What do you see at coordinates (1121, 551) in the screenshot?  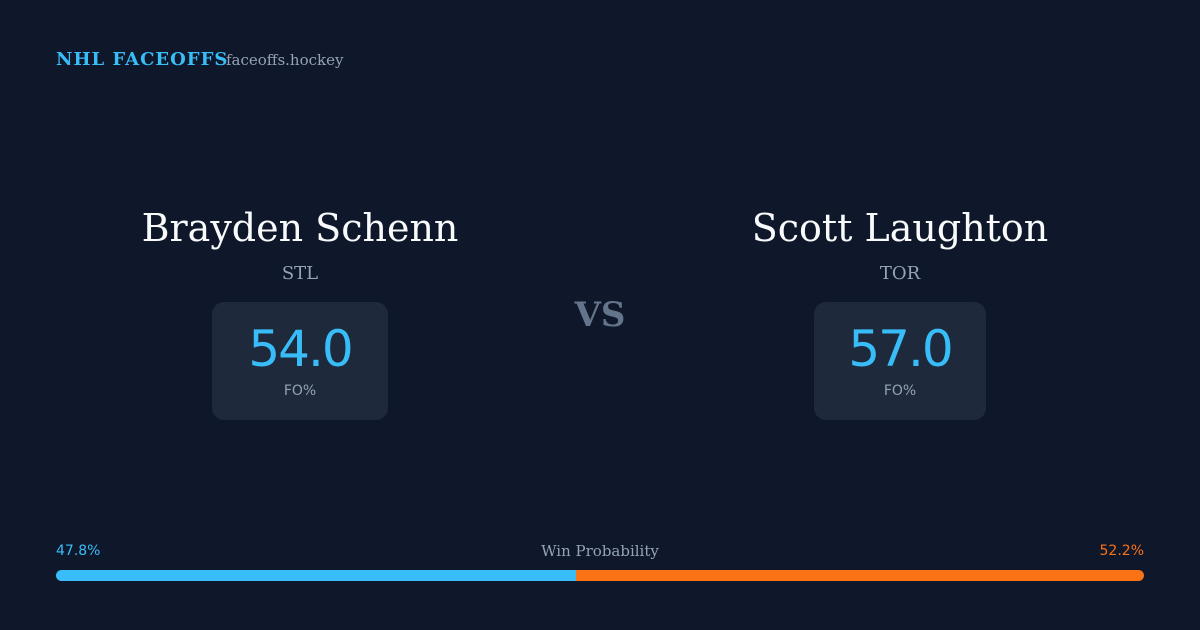 I see `win-prob-right: 52.2%` at bounding box center [1121, 551].